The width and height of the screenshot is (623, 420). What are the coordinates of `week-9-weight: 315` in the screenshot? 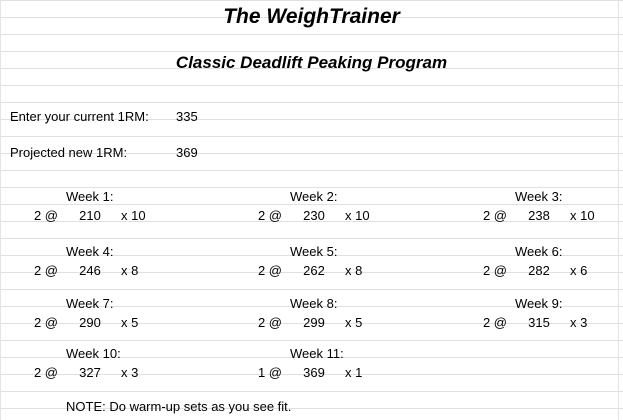 It's located at (539, 322).